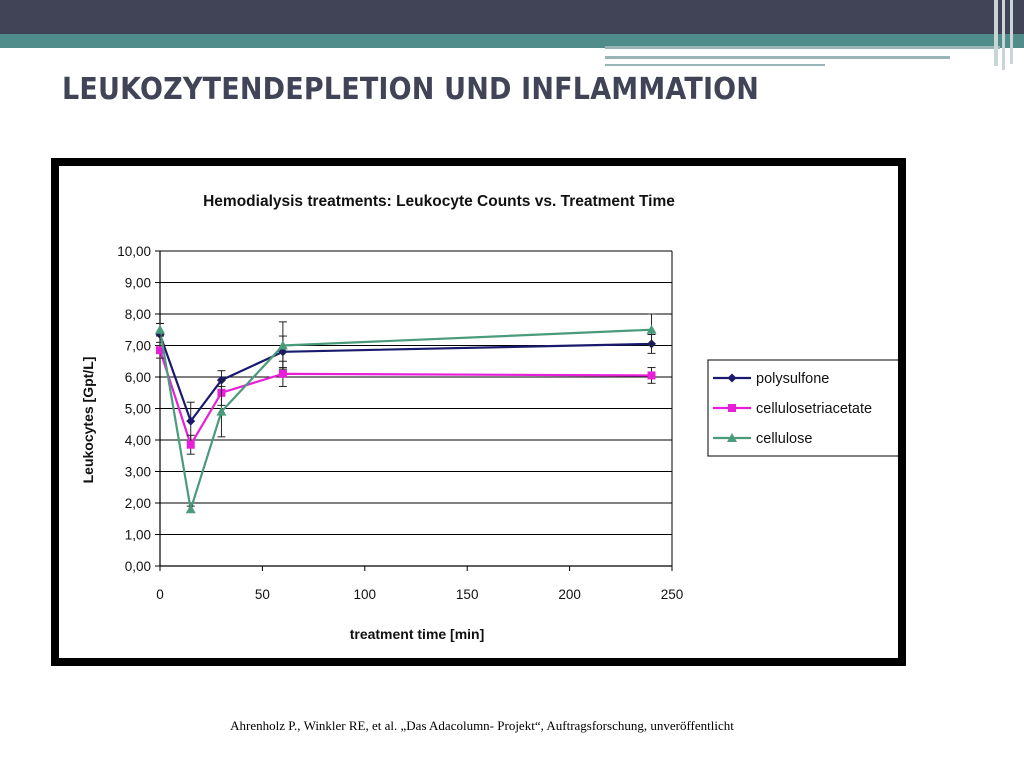 The height and width of the screenshot is (768, 1024). I want to click on y-tick-label: 8,00, so click(138, 314).